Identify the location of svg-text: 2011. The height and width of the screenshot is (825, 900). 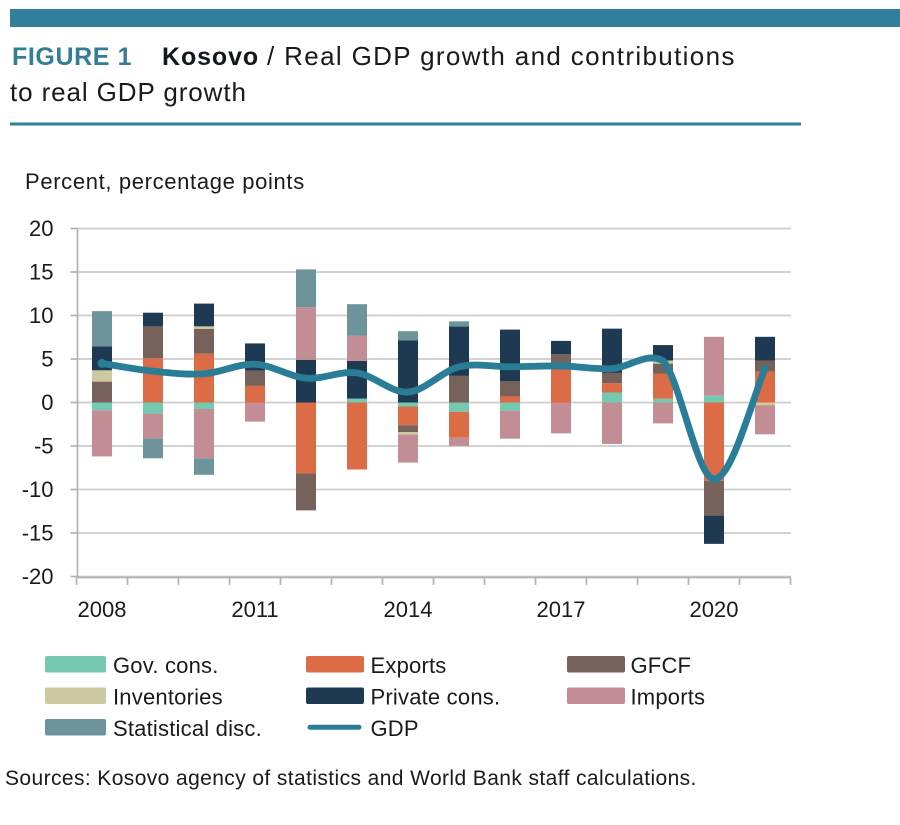
(254, 609).